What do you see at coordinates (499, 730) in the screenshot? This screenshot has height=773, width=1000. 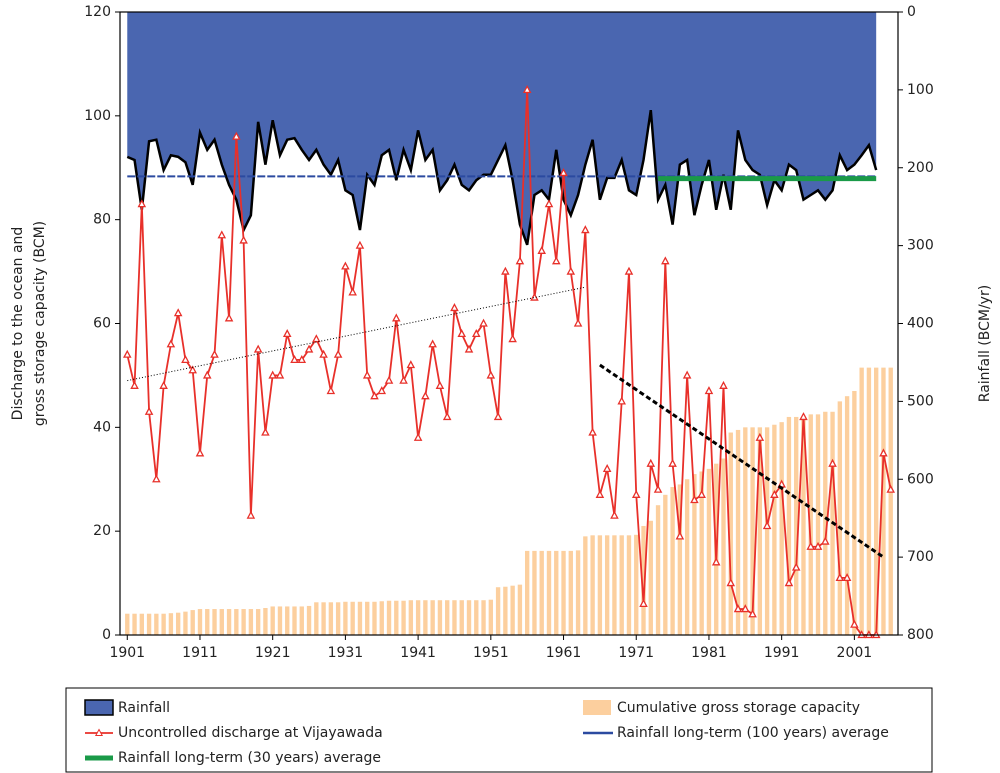 I see `legend-box` at bounding box center [499, 730].